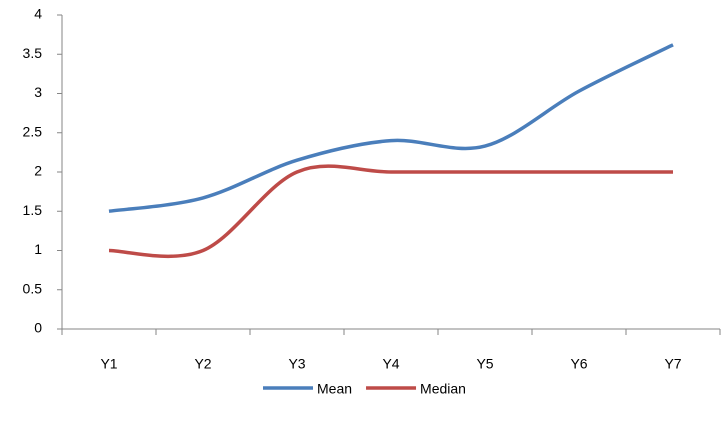  I want to click on y-tick-label: 2, so click(38, 171).